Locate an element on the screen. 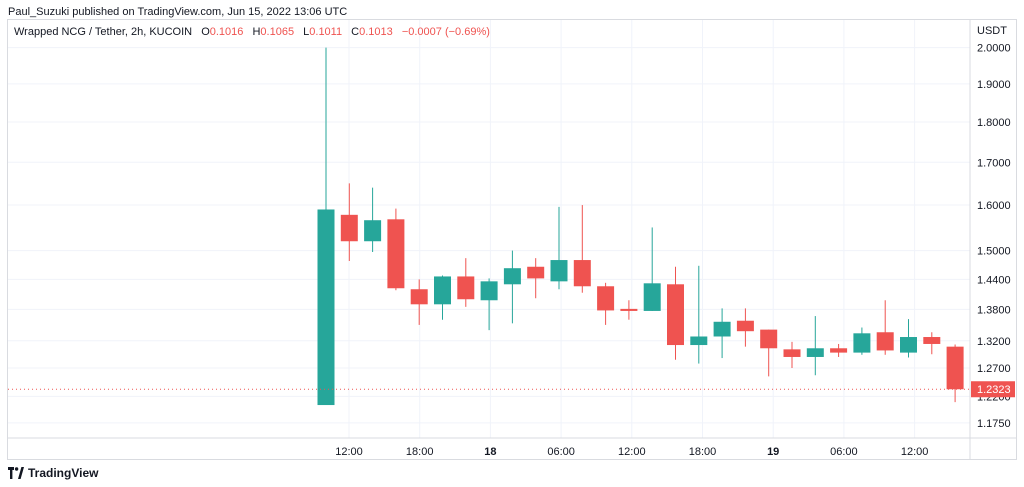  price-tick-label: 1.4400 is located at coordinates (994, 280).